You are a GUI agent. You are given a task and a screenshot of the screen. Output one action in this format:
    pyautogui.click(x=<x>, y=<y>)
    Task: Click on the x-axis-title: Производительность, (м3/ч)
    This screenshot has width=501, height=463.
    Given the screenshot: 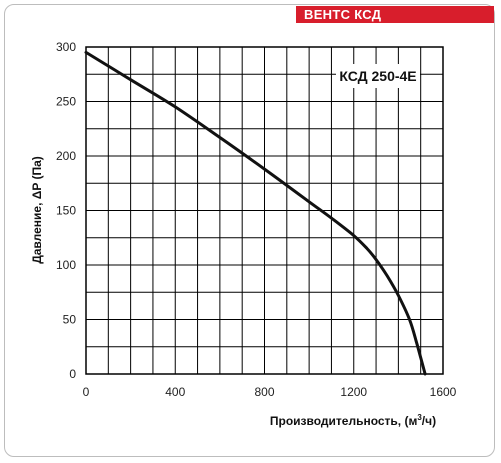 What is the action you would take?
    pyautogui.click(x=353, y=420)
    